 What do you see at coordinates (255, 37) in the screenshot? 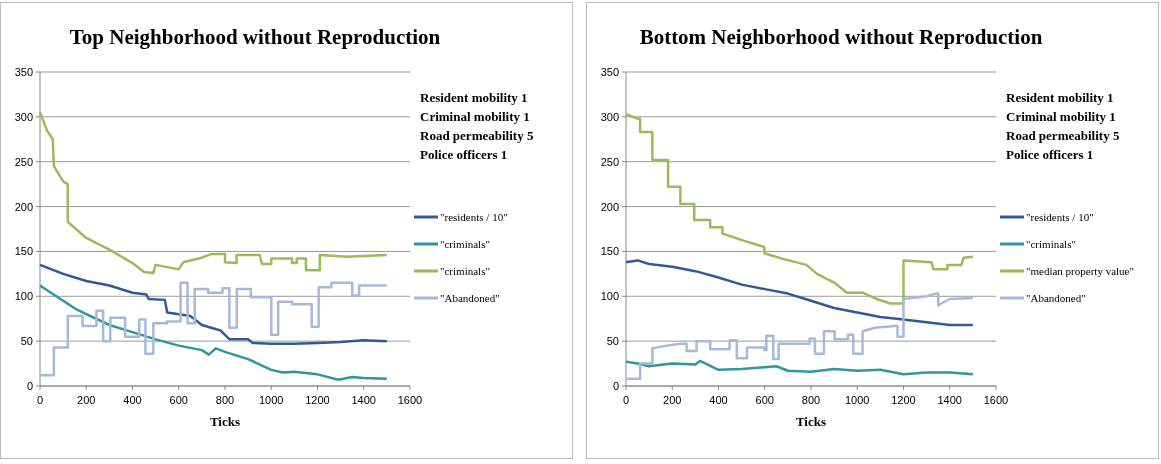
I see `chart-title: Top Neighborhood without Reproduction` at bounding box center [255, 37].